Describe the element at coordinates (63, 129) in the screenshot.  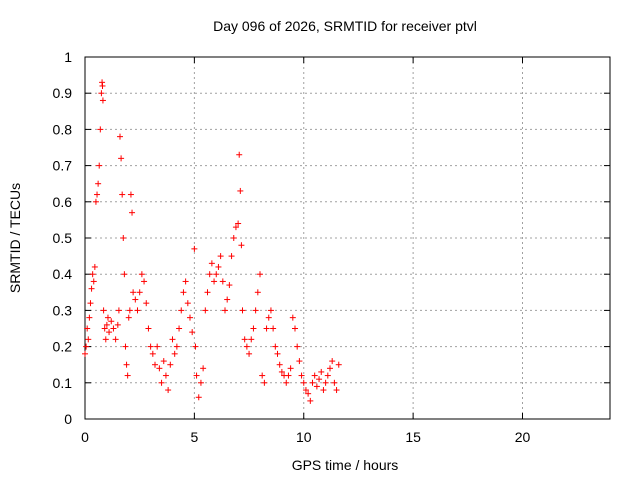
I see `y-tick-label: 0.8` at that location.